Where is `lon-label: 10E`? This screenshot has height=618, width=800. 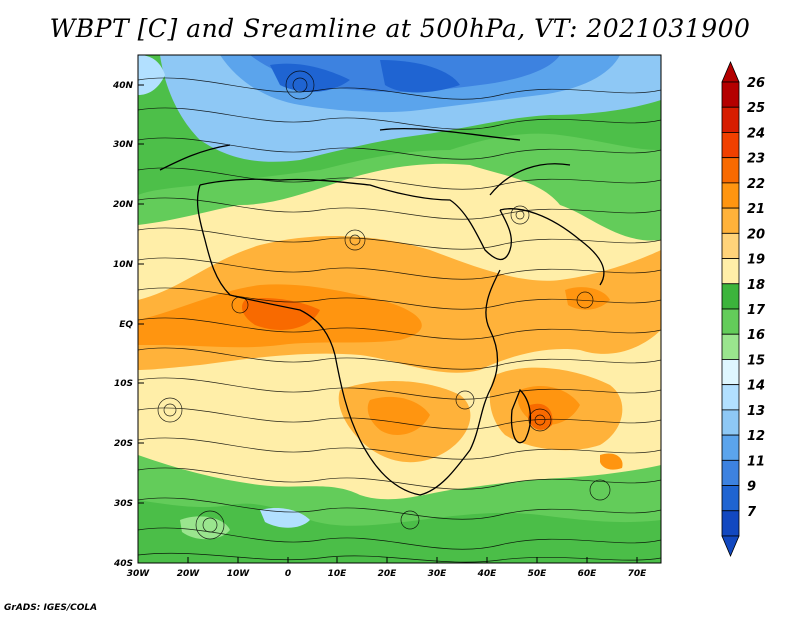
lon-label: 10E is located at coordinates (338, 574).